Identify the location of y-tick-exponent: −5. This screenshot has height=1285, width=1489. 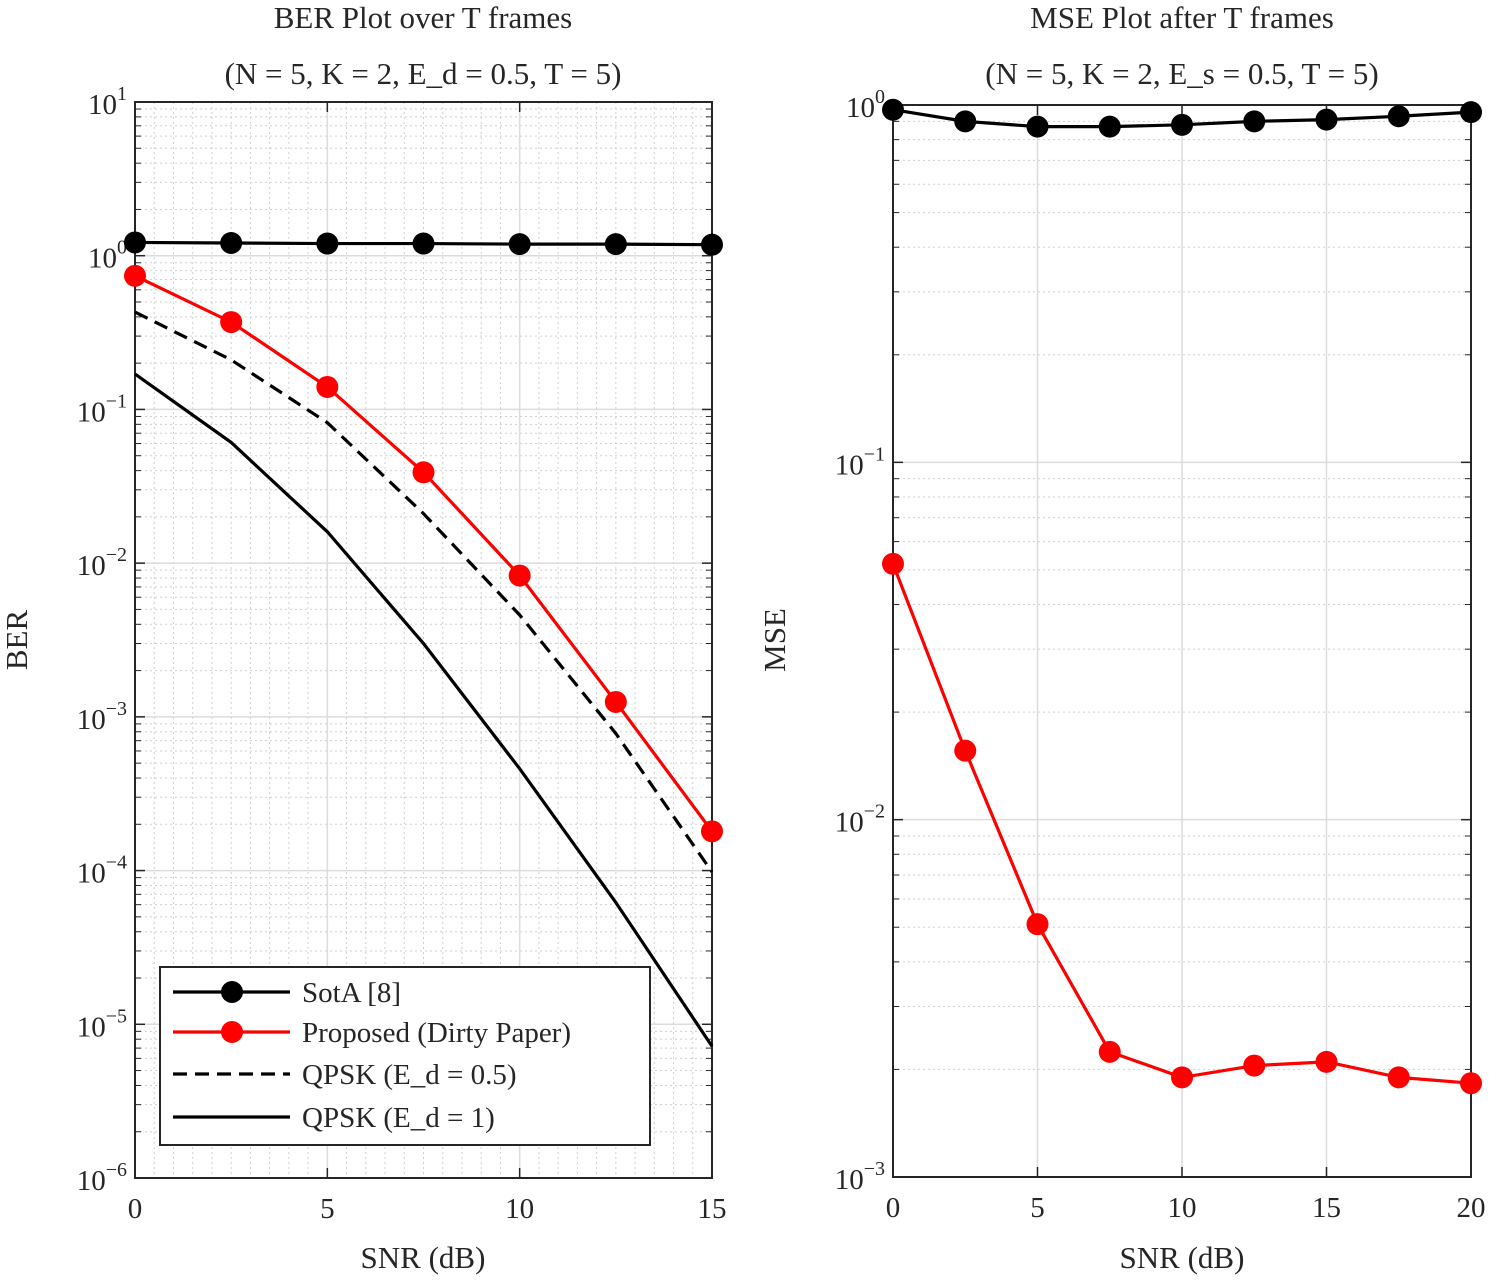
(116, 1016).